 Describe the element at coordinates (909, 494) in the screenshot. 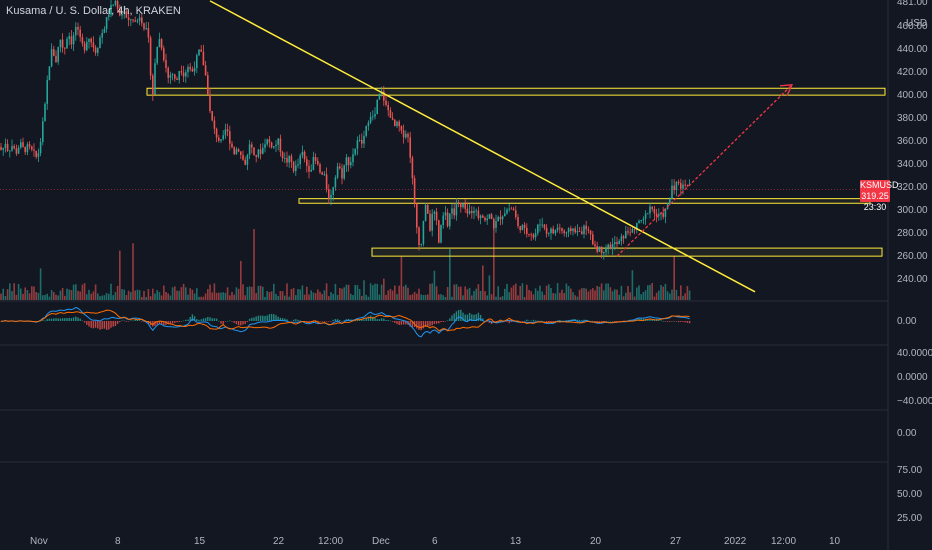

I see `indicator-tick-label: 50.00` at that location.